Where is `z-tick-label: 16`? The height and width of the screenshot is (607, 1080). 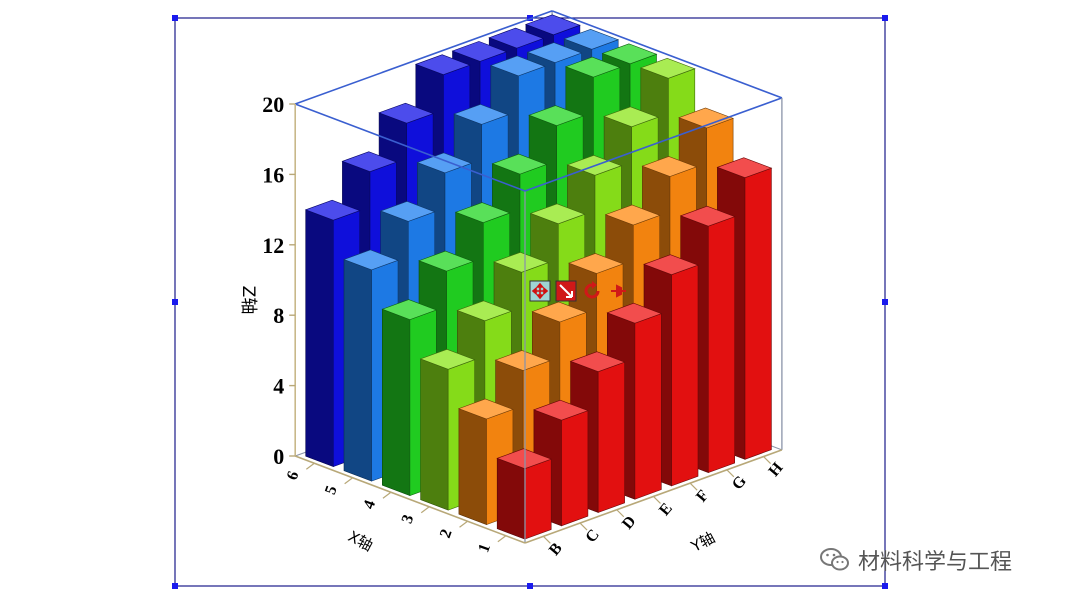 z-tick-label: 16 is located at coordinates (273, 174).